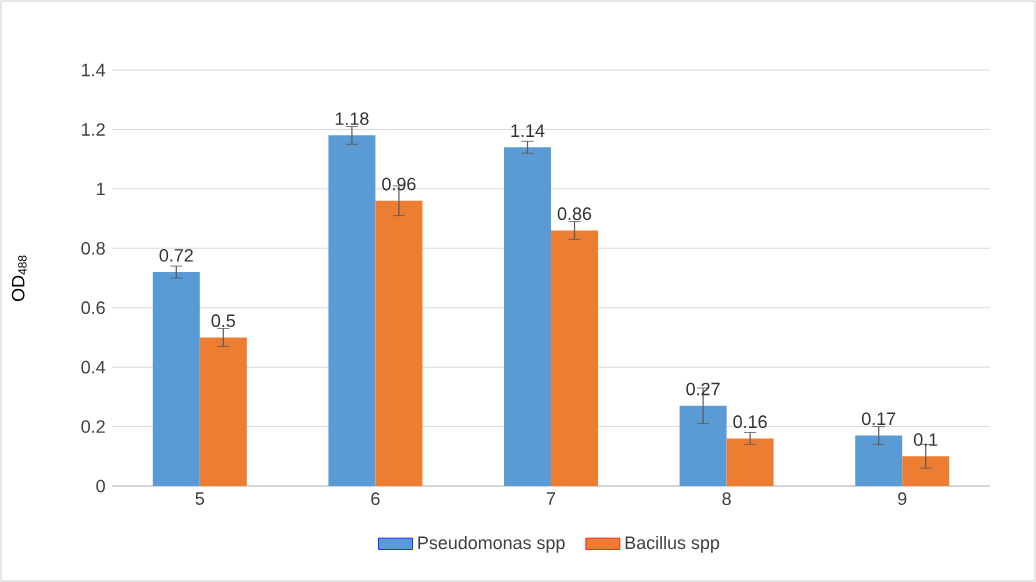 This screenshot has width=1036, height=582. Describe the element at coordinates (93, 367) in the screenshot. I see `y-tick-label: 0.4` at that location.